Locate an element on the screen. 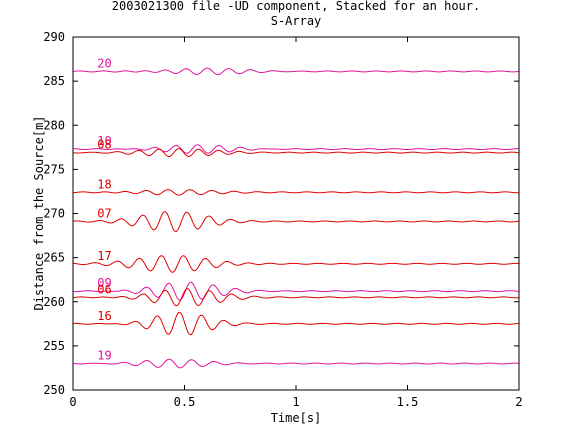 Image resolution: width=577 pixels, height=437 pixels. y-axis-label: Distance from the Source[m] is located at coordinates (39, 212).